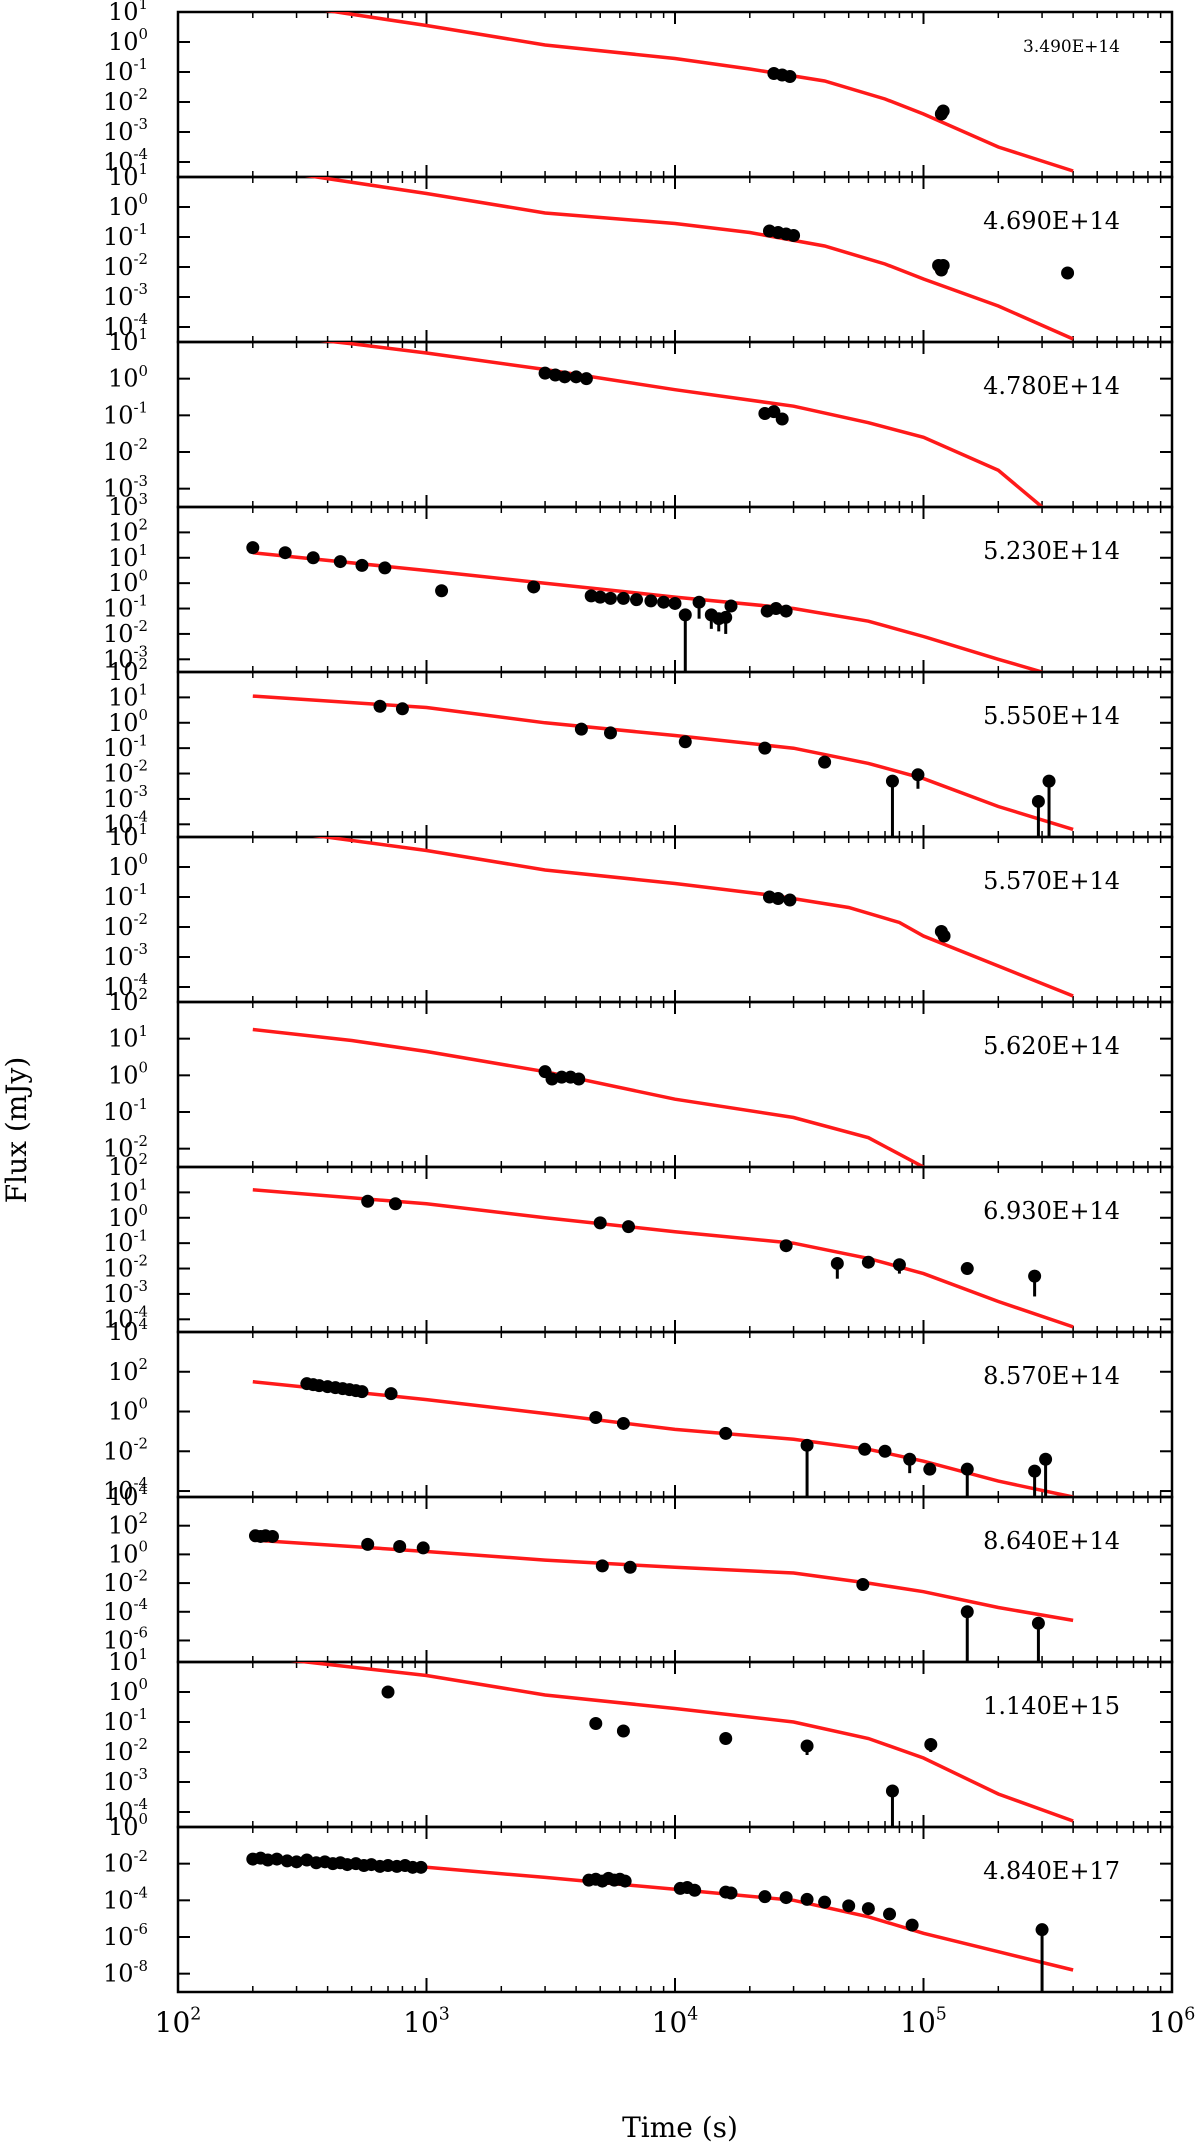  What do you see at coordinates (1051, 1211) in the screenshot?
I see `panel-label: 6.930E+14` at bounding box center [1051, 1211].